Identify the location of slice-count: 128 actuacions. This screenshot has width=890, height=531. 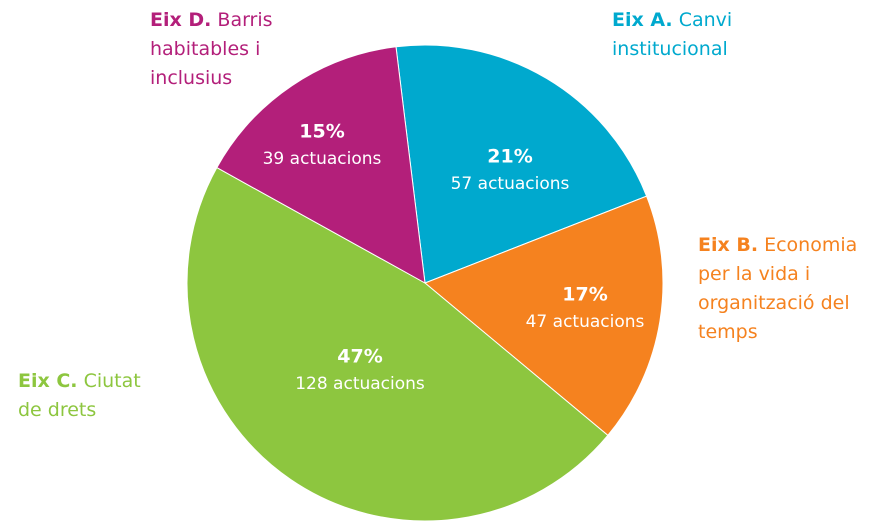
(360, 384).